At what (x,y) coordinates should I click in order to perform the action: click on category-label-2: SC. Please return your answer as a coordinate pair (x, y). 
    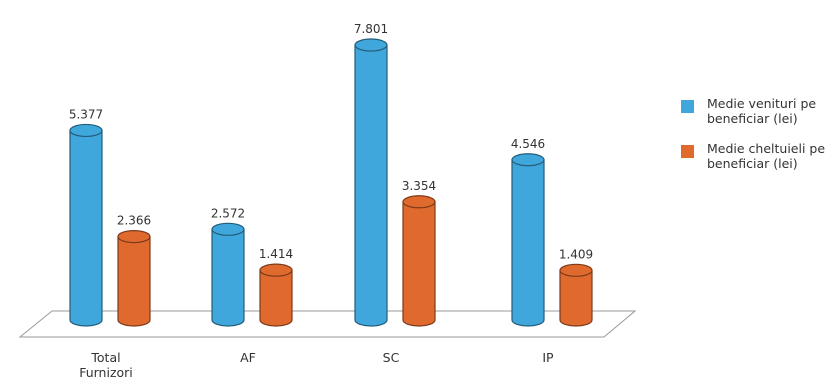
    Looking at the image, I should click on (391, 357).